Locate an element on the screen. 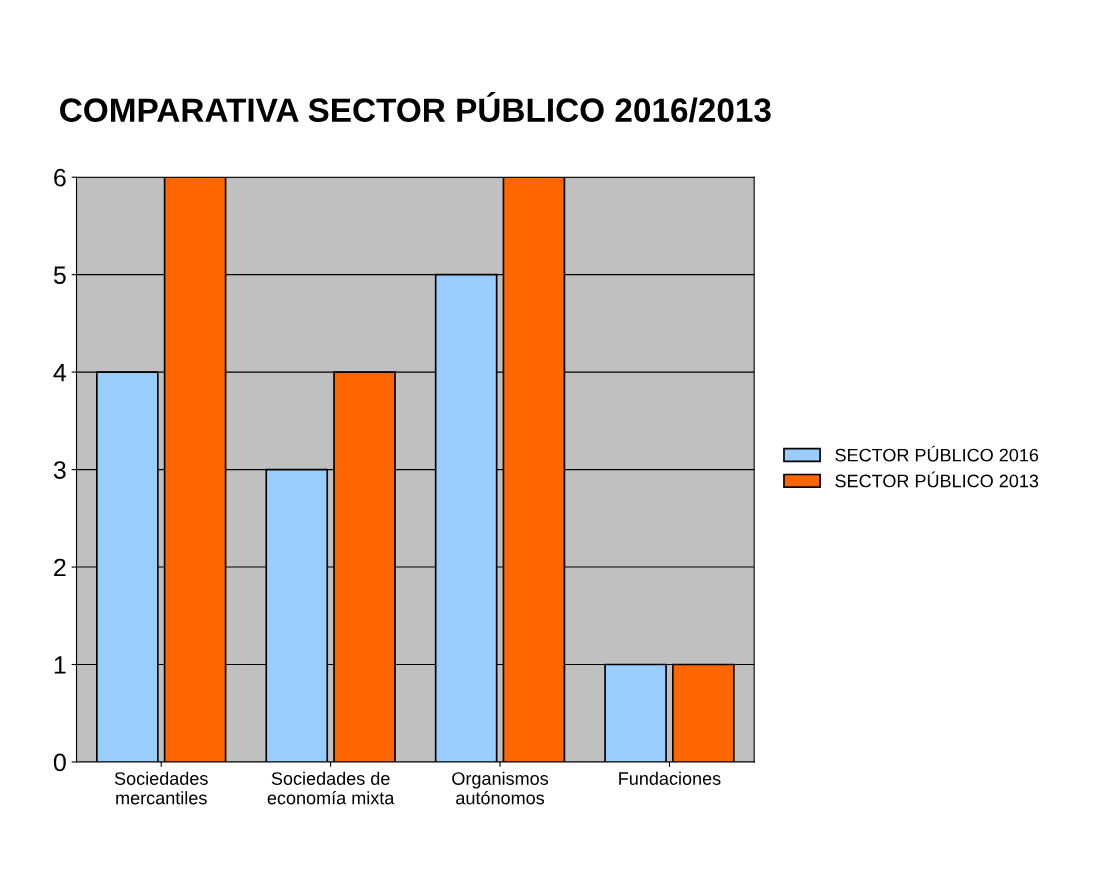 The image size is (1093, 886). y-tick-label: 5 is located at coordinates (59, 275).